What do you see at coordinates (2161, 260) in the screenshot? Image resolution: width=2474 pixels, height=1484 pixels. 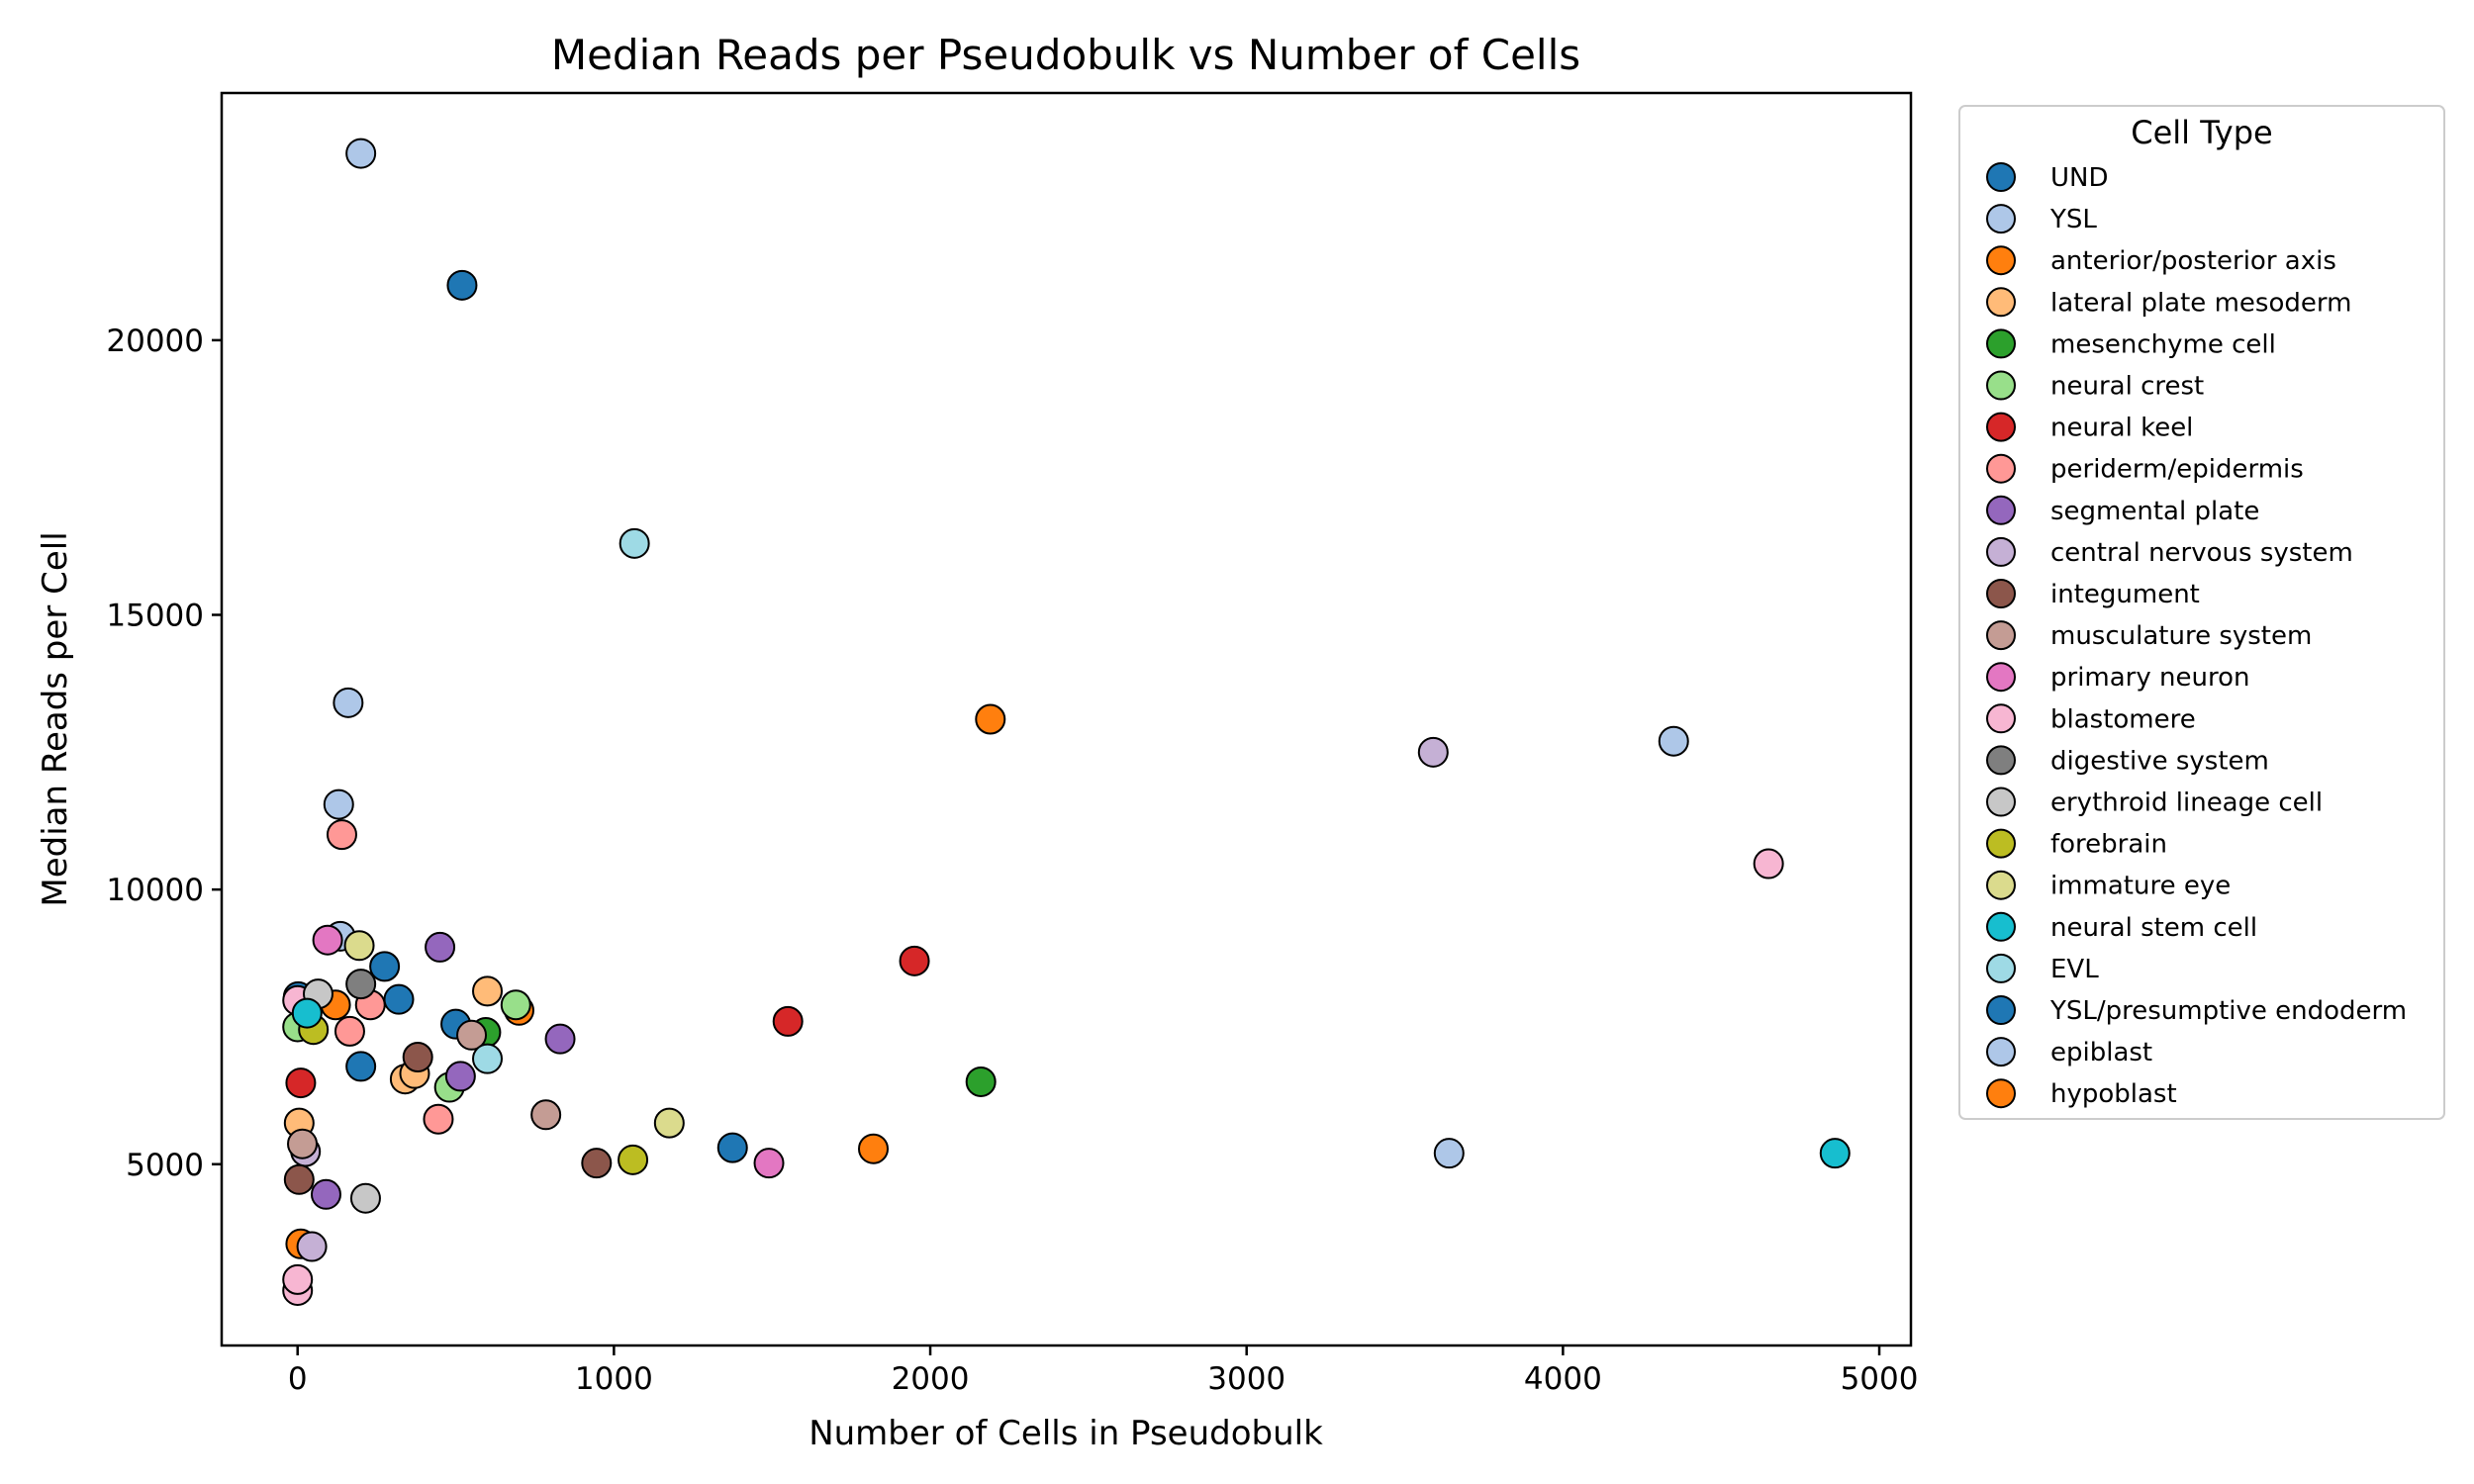 I see `legend-item: anterior/posterior axis` at bounding box center [2161, 260].